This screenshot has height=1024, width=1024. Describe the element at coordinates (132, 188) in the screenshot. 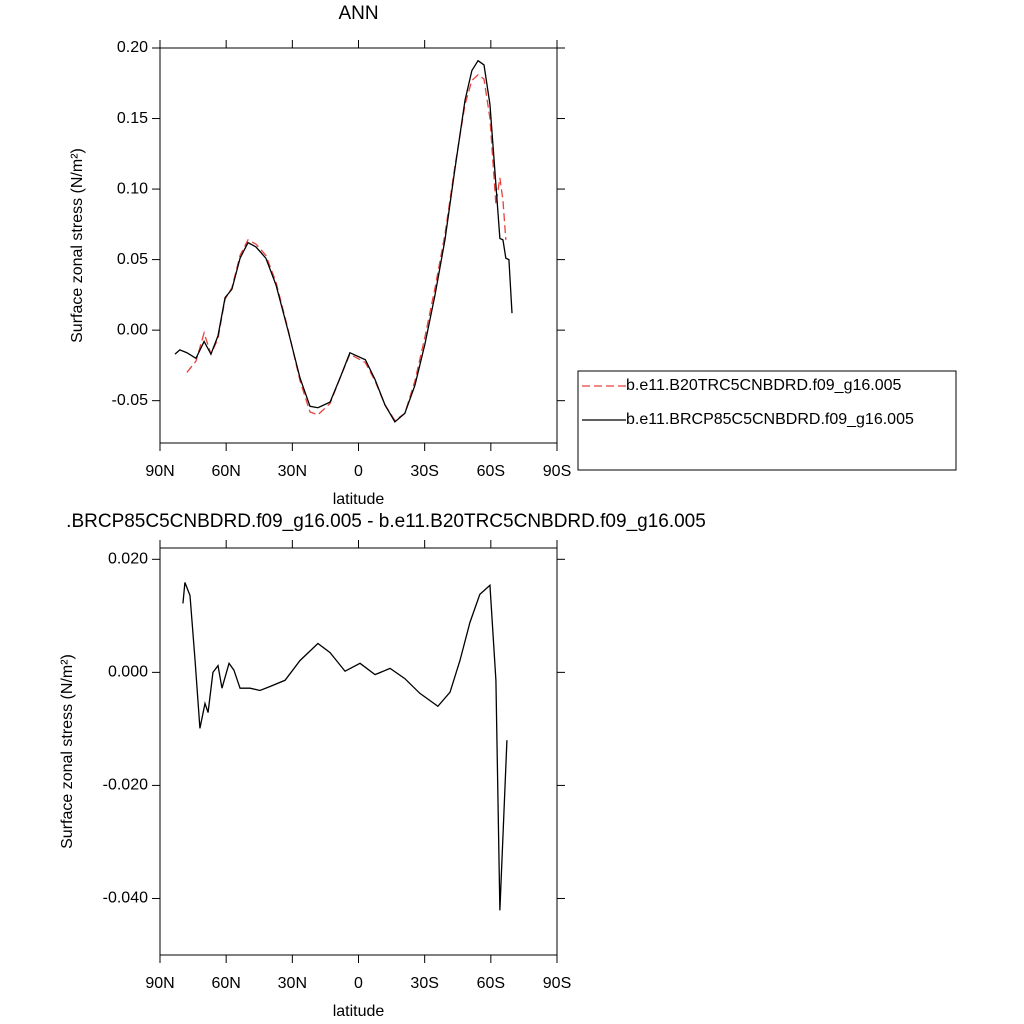

I see `y-tick-label: 0.10` at that location.